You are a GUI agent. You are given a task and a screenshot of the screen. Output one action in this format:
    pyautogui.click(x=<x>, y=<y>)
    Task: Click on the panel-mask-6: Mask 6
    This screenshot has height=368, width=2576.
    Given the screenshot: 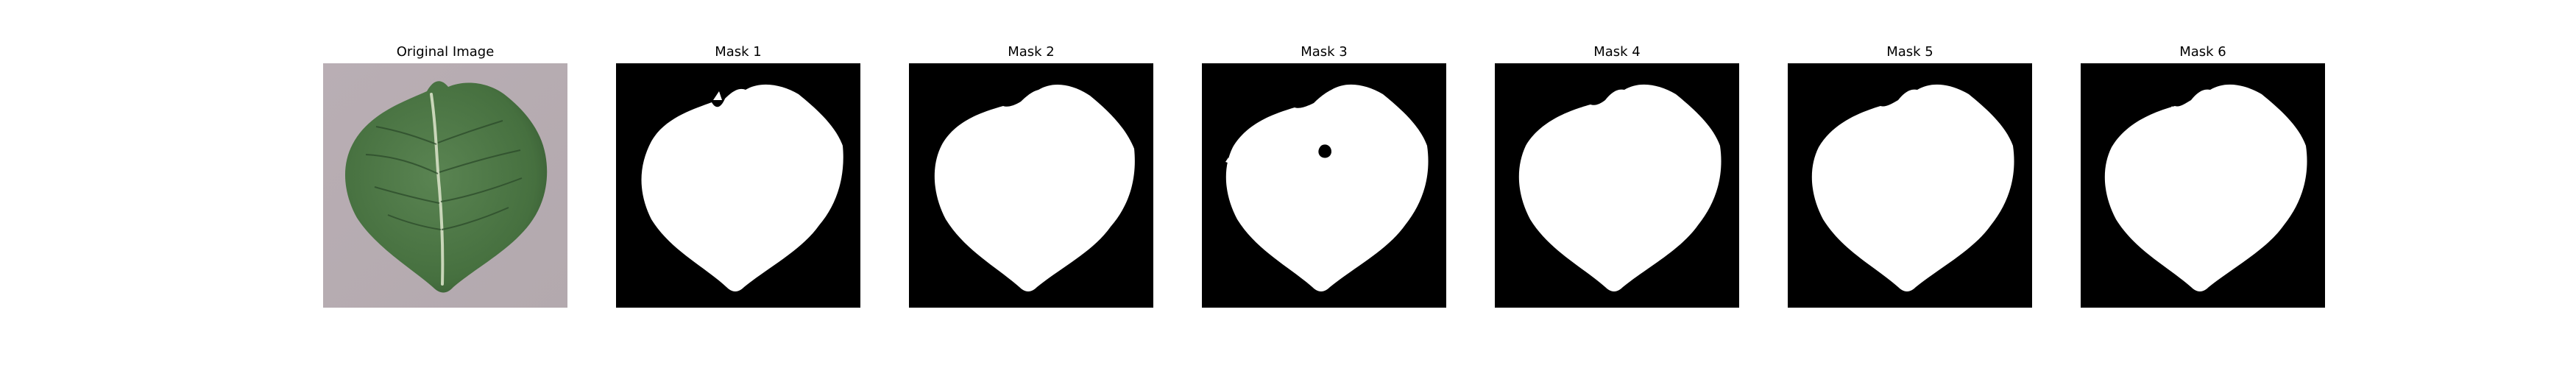 What is the action you would take?
    pyautogui.click(x=2203, y=184)
    